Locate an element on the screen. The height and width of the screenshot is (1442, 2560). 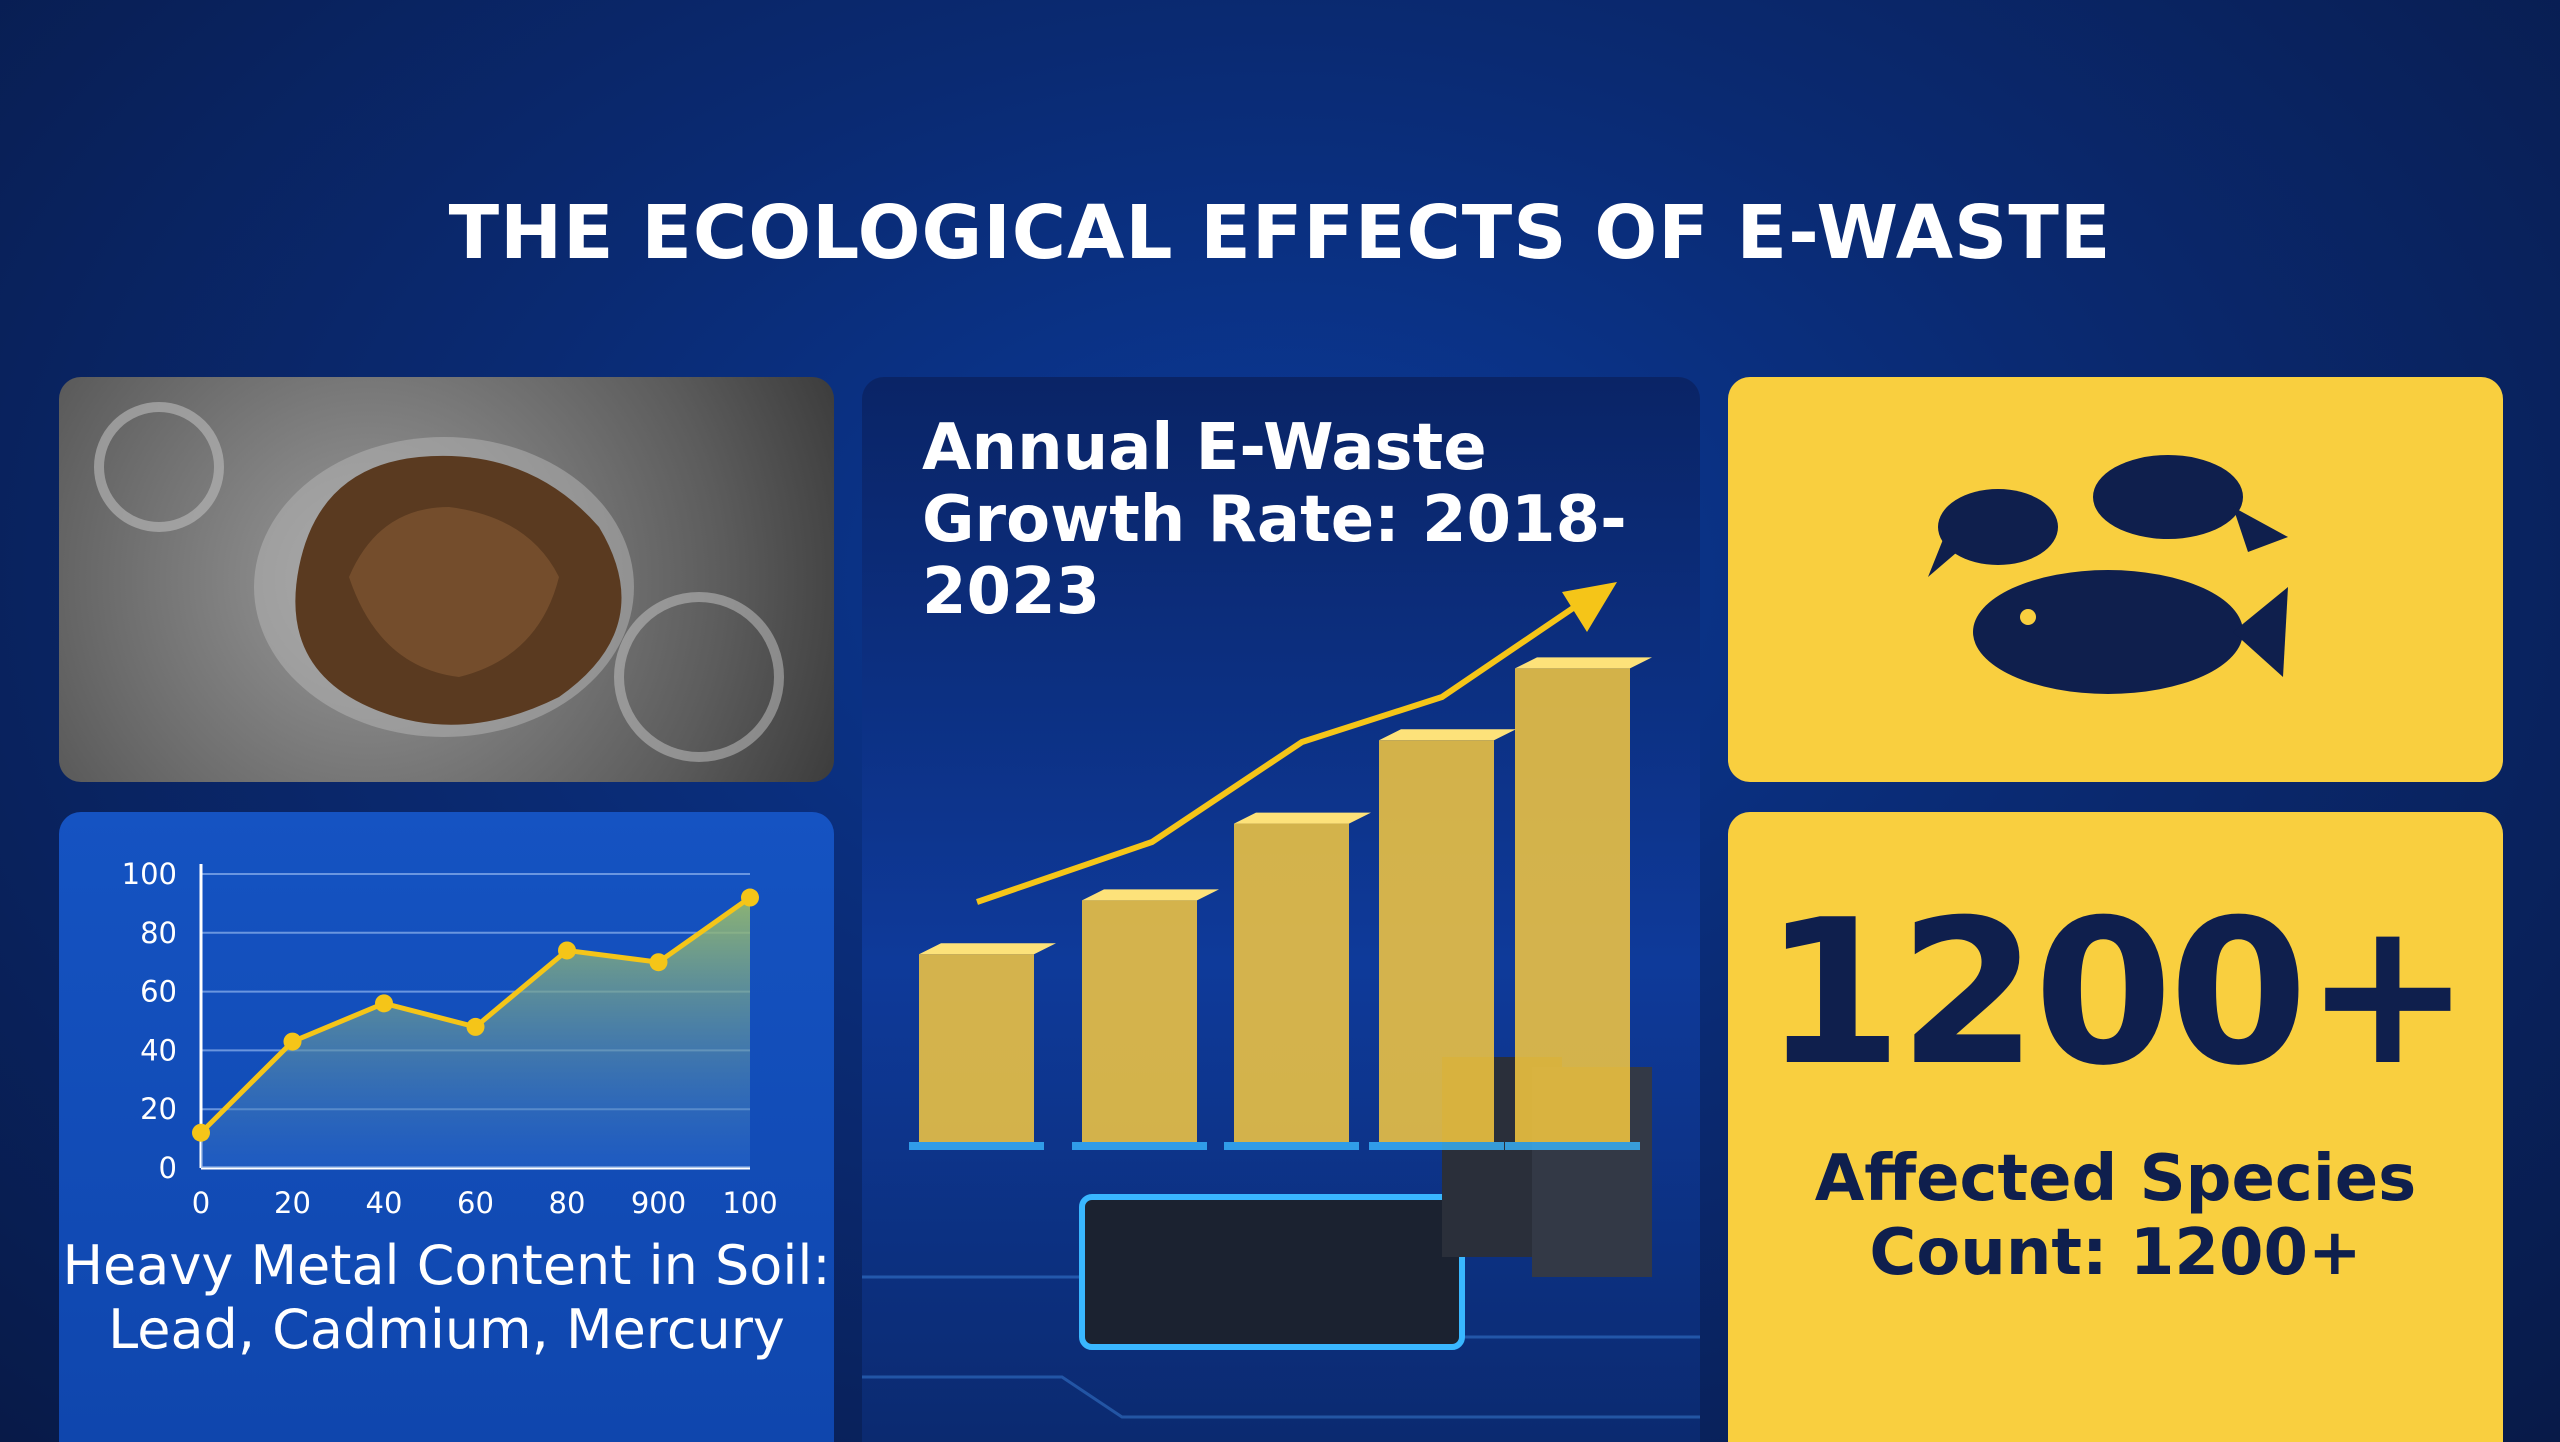
species-icon-panel is located at coordinates (2115, 579).